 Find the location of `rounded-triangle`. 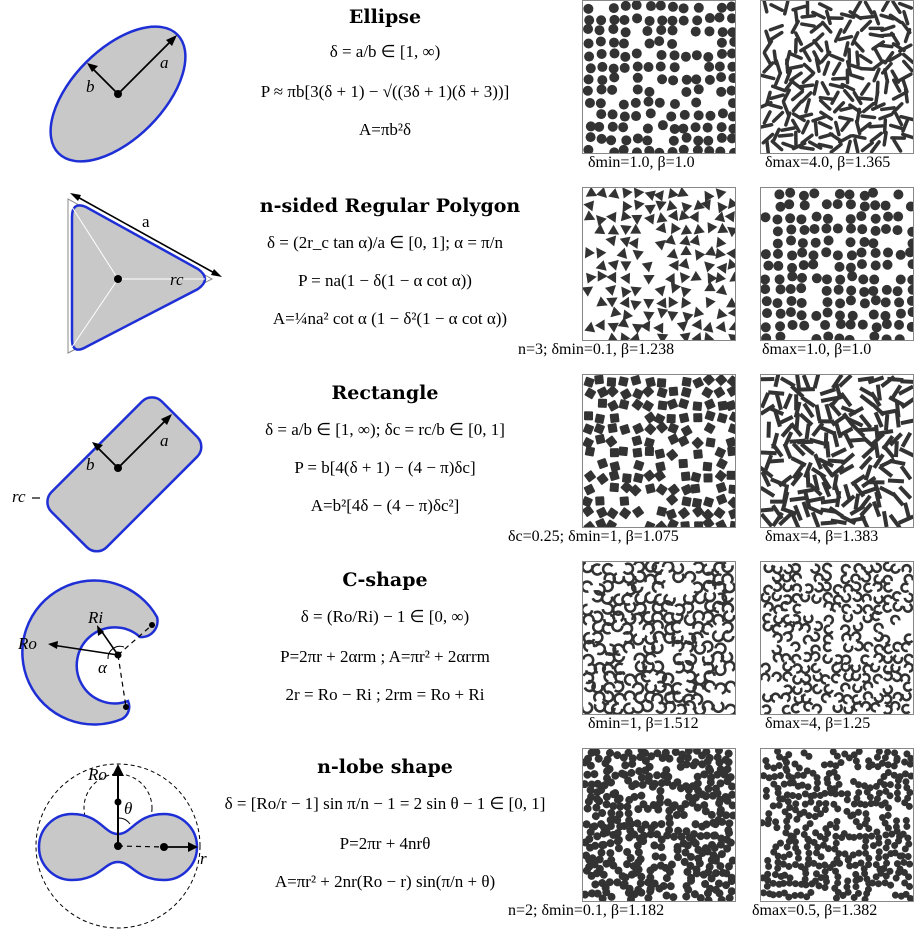

rounded-triangle is located at coordinates (138, 277).